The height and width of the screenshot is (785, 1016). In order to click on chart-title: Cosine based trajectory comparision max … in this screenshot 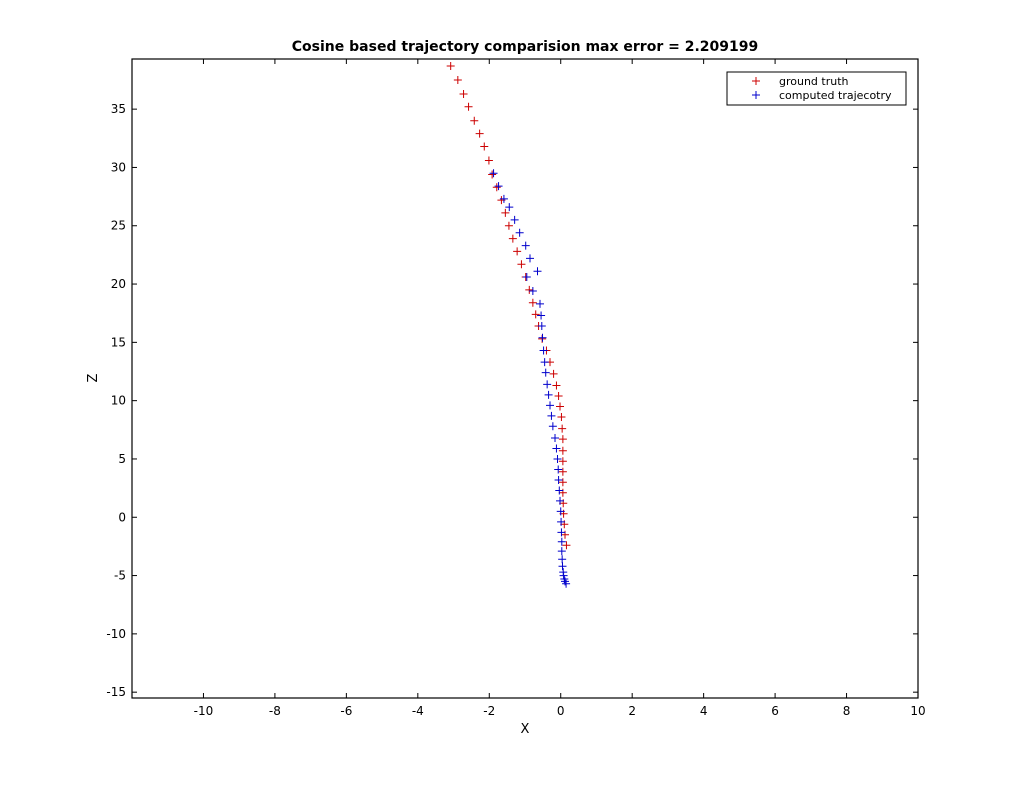, I will do `click(525, 47)`.